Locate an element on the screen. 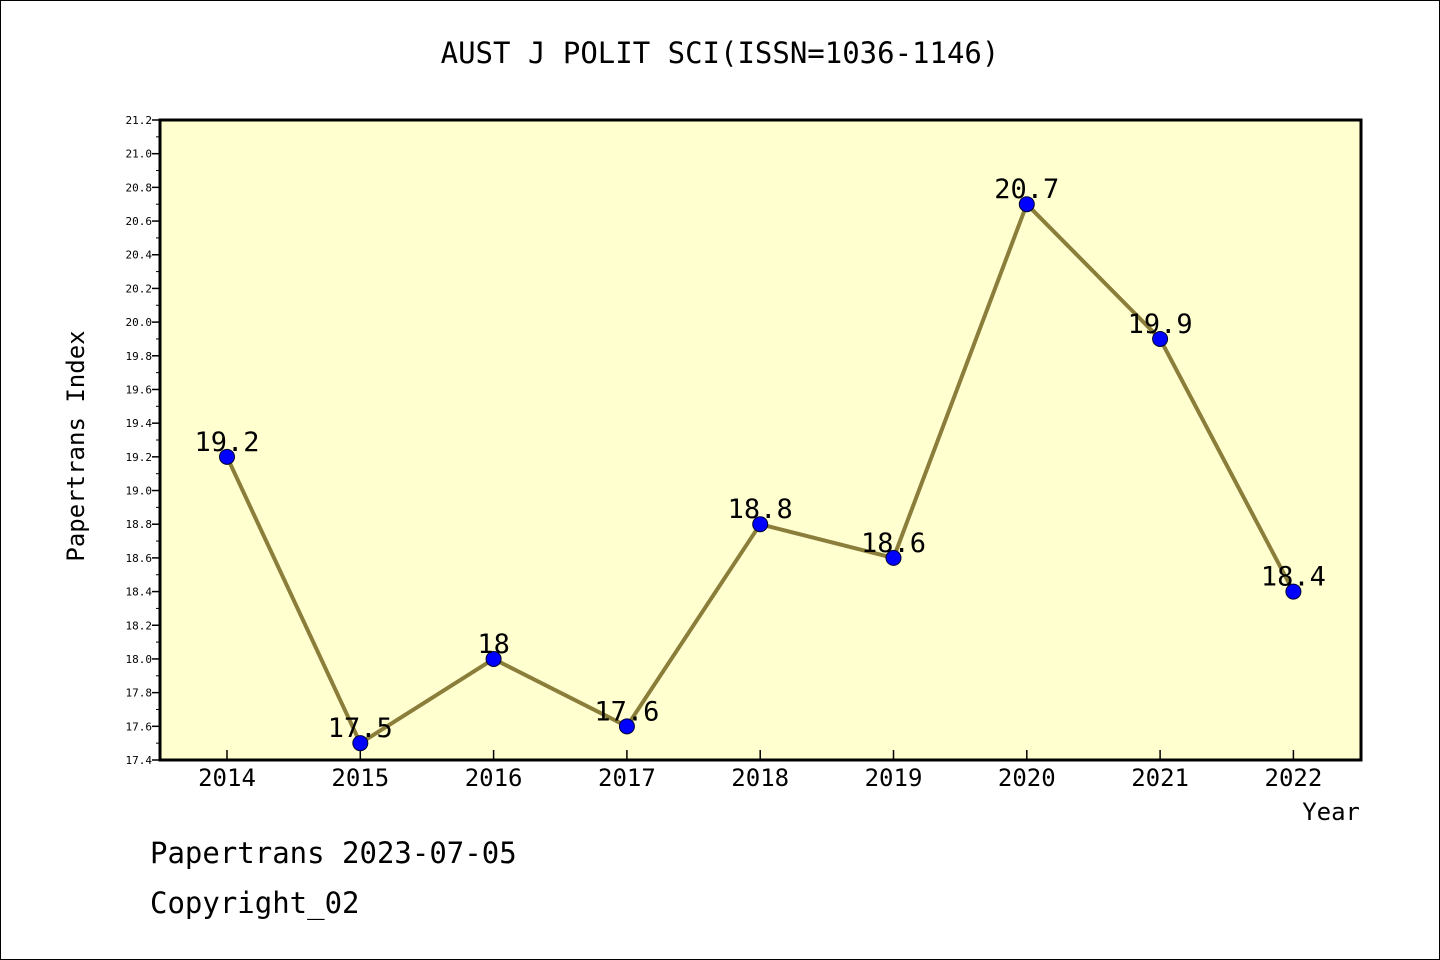 This screenshot has height=960, width=1440. y-tick-label: 19.6 is located at coordinates (139, 389).